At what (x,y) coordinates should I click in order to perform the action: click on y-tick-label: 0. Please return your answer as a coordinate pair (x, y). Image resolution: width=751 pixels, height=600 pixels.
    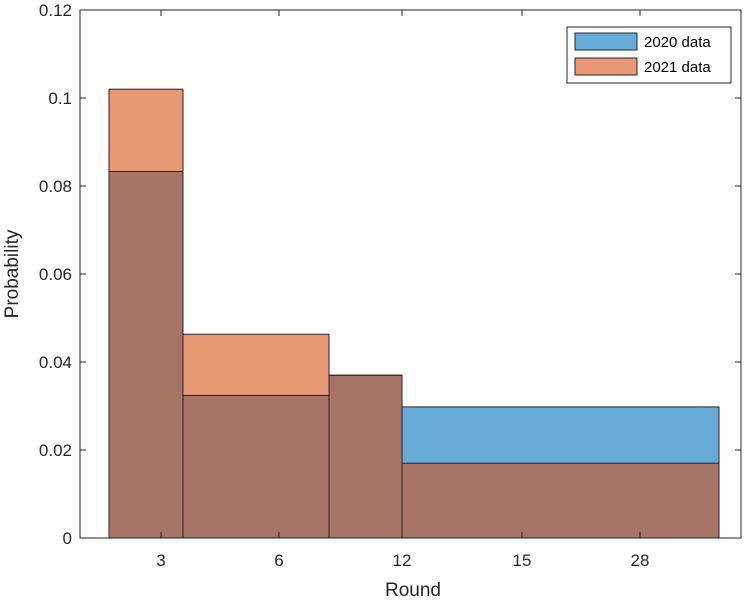
    Looking at the image, I should click on (67, 538).